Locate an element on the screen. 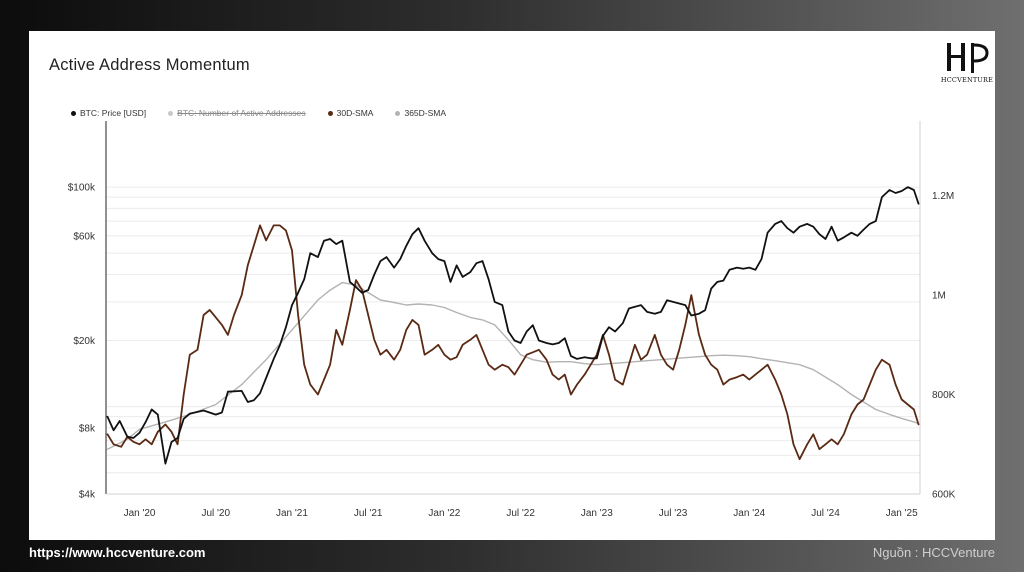 Image resolution: width=1024 pixels, height=572 pixels. legend-label: 365D-SMA is located at coordinates (425, 113).